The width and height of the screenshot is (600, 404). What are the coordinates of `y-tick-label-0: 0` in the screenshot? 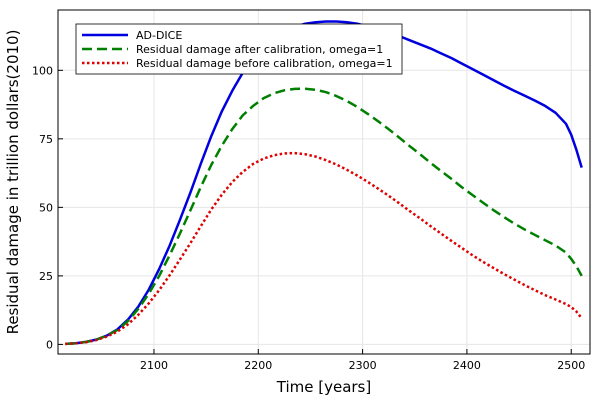 It's located at (49, 344).